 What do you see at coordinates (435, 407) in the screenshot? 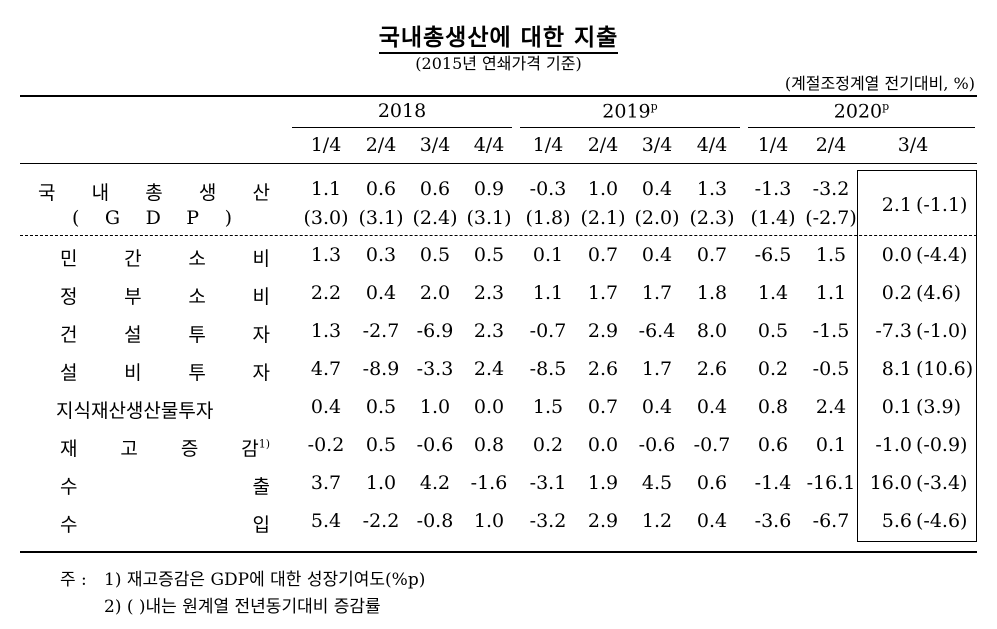
I see `cell-value: 1.0` at bounding box center [435, 407].